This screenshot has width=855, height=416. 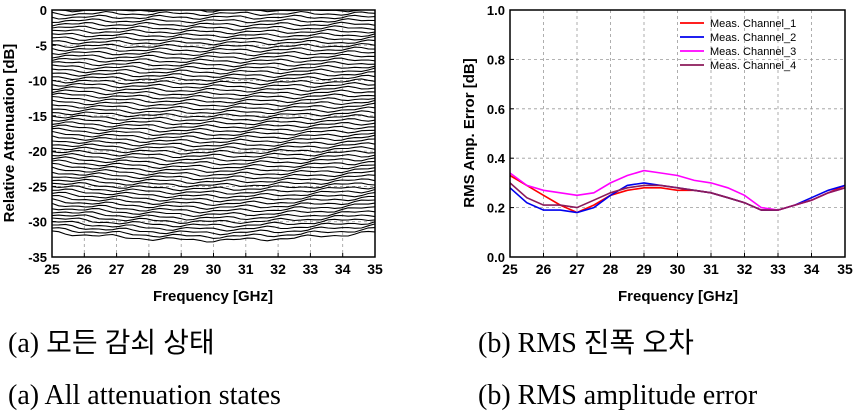 I want to click on y-tick-labels: 0 -5 -10 -15 -20 -25 -30 -35, so click(x=37, y=134).